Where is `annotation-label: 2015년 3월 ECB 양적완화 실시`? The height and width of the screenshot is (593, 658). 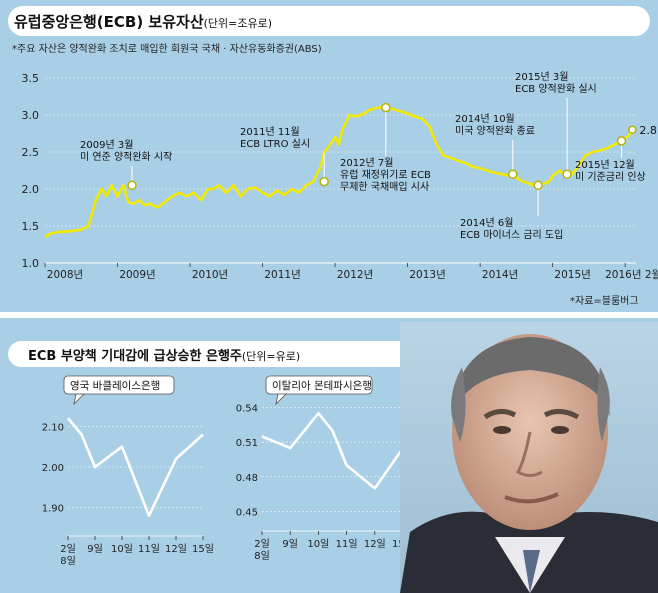 annotation-label: 2015년 3월 ECB 양적완화 실시 is located at coordinates (556, 83).